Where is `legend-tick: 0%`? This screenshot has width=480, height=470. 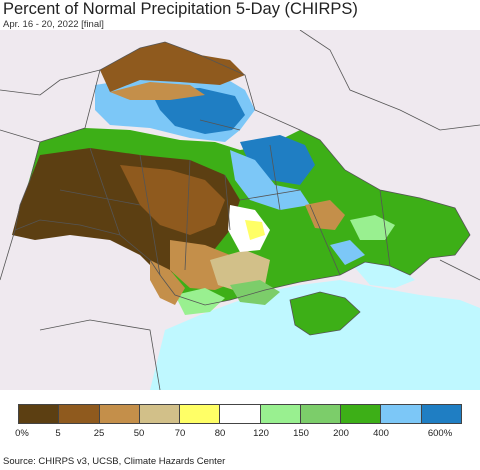 legend-tick: 0% is located at coordinates (22, 433).